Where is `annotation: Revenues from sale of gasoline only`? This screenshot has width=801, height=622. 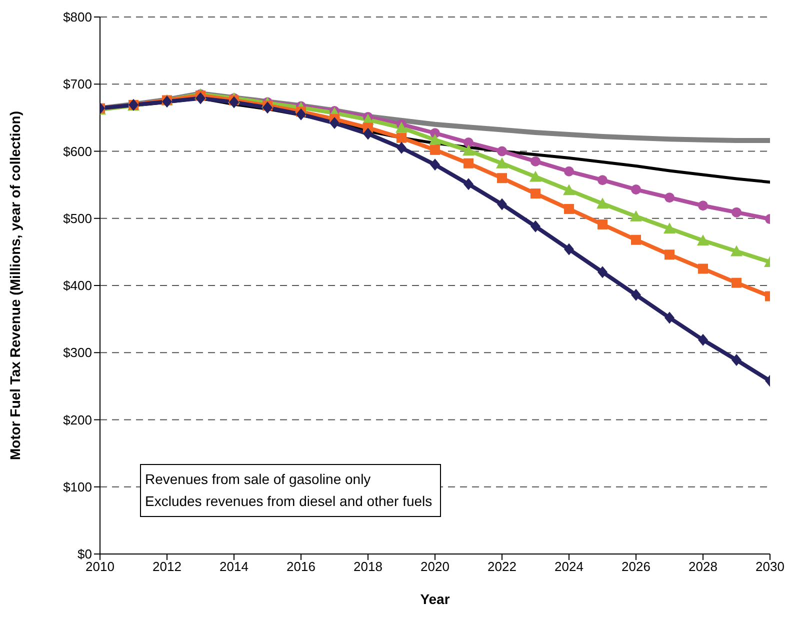 annotation: Revenues from sale of gasoline only is located at coordinates (258, 479).